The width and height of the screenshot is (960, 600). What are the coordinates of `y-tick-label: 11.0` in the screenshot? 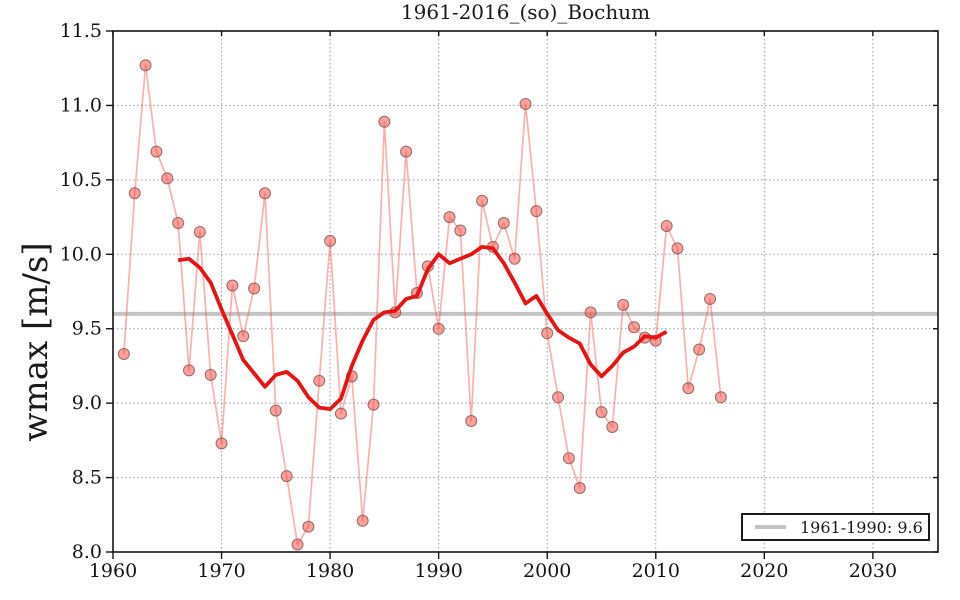 It's located at (81, 105).